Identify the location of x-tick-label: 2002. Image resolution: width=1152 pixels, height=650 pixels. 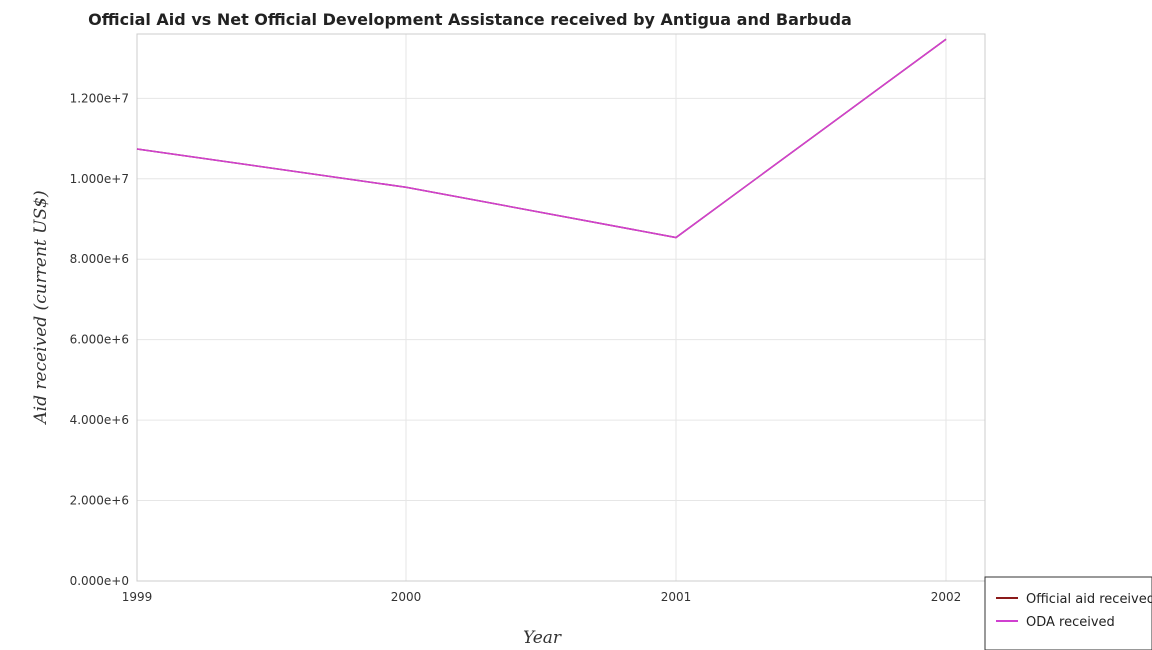
(946, 597).